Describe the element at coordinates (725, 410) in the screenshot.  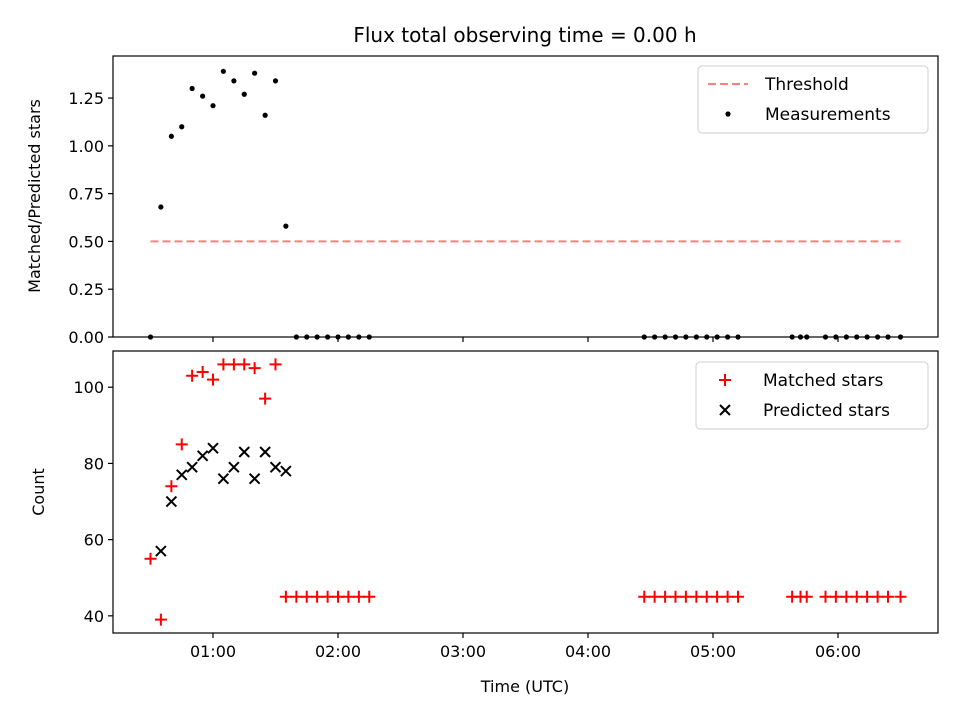
I see `predicted-legend-swatch` at that location.